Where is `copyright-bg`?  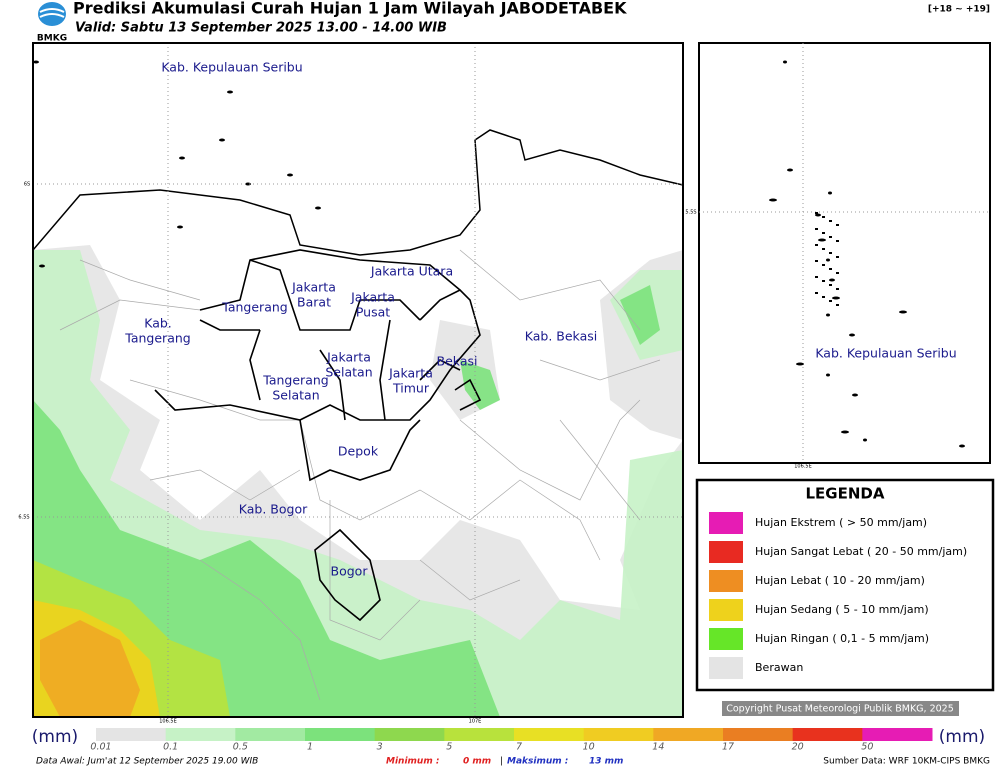
copyright-bg is located at coordinates (840, 708).